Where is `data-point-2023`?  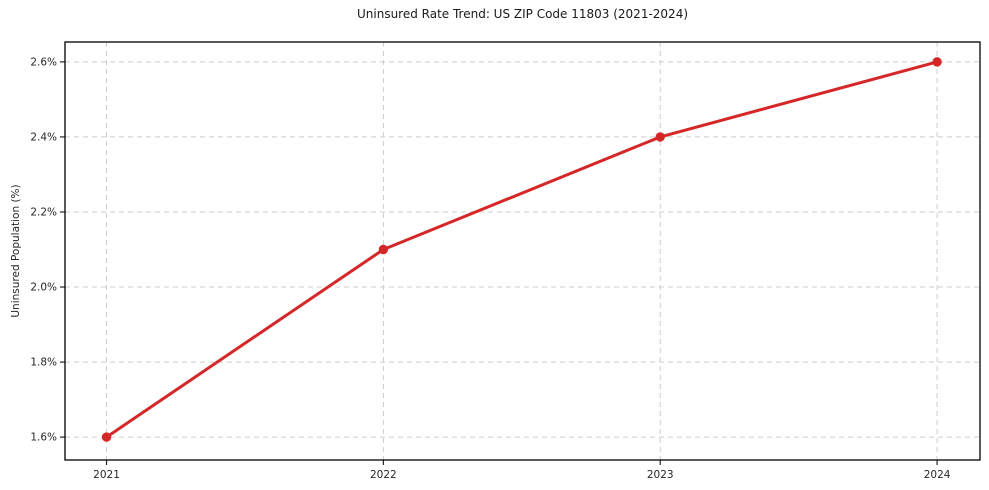
data-point-2023 is located at coordinates (660, 137).